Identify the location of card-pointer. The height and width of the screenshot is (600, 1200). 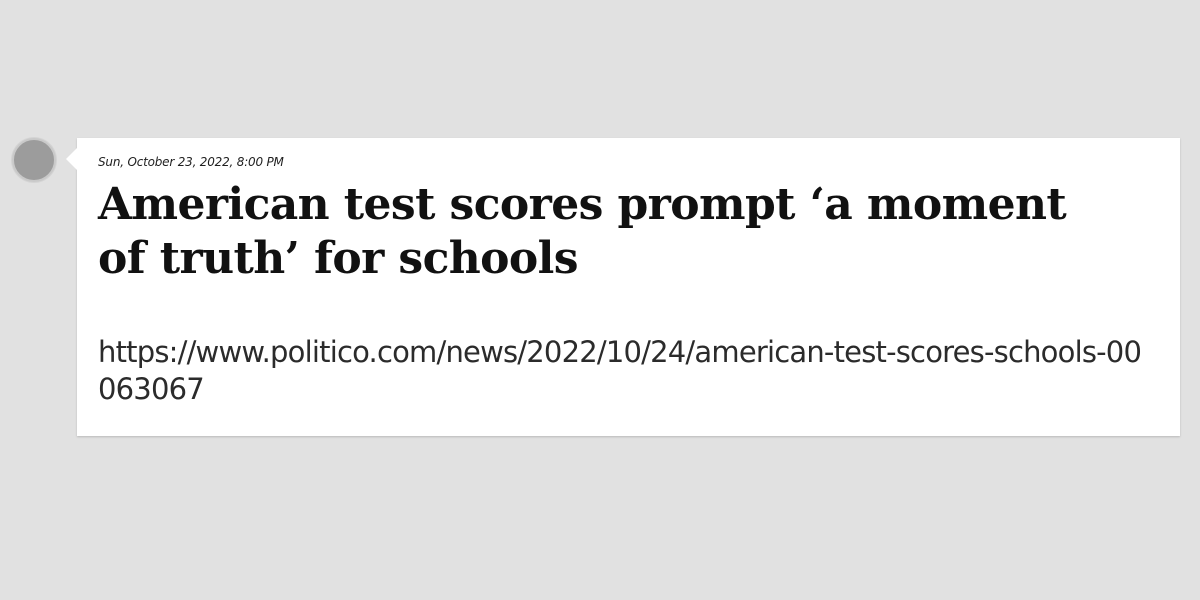
(71, 159).